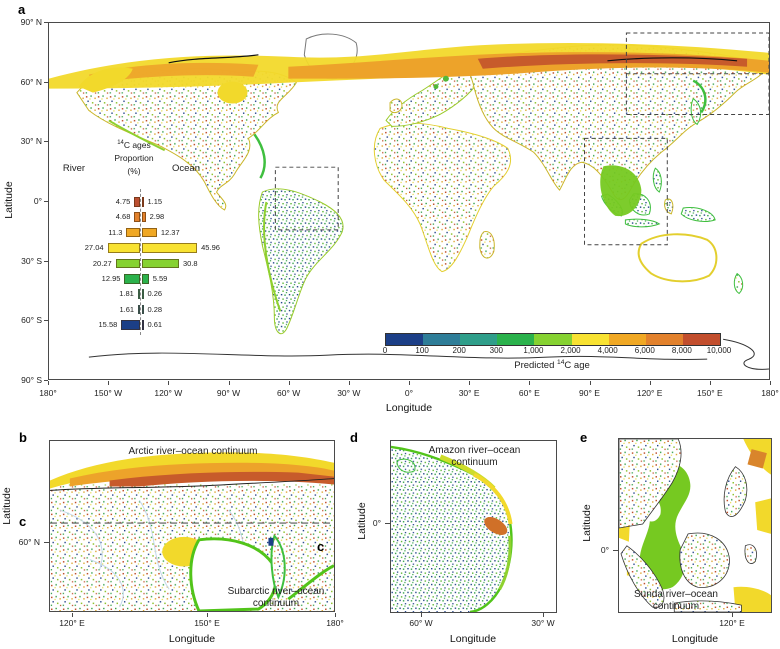 This screenshot has width=780, height=649. Describe the element at coordinates (732, 623) in the screenshot. I see `panel-e-xtick-label: 120° E` at that location.